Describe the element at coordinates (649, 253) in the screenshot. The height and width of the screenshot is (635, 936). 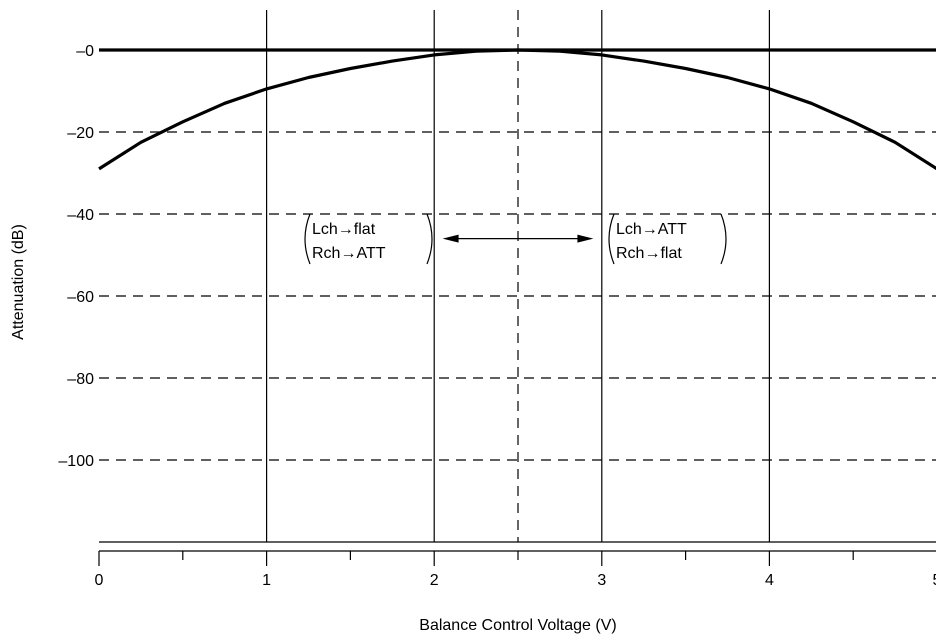
I see `annotation-right-line2: Rch→flat` at that location.